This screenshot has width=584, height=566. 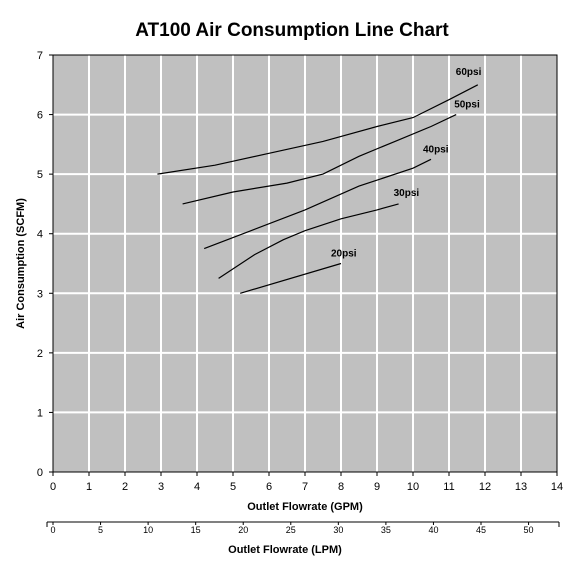 I want to click on y-tick-label: 1, so click(x=40, y=413).